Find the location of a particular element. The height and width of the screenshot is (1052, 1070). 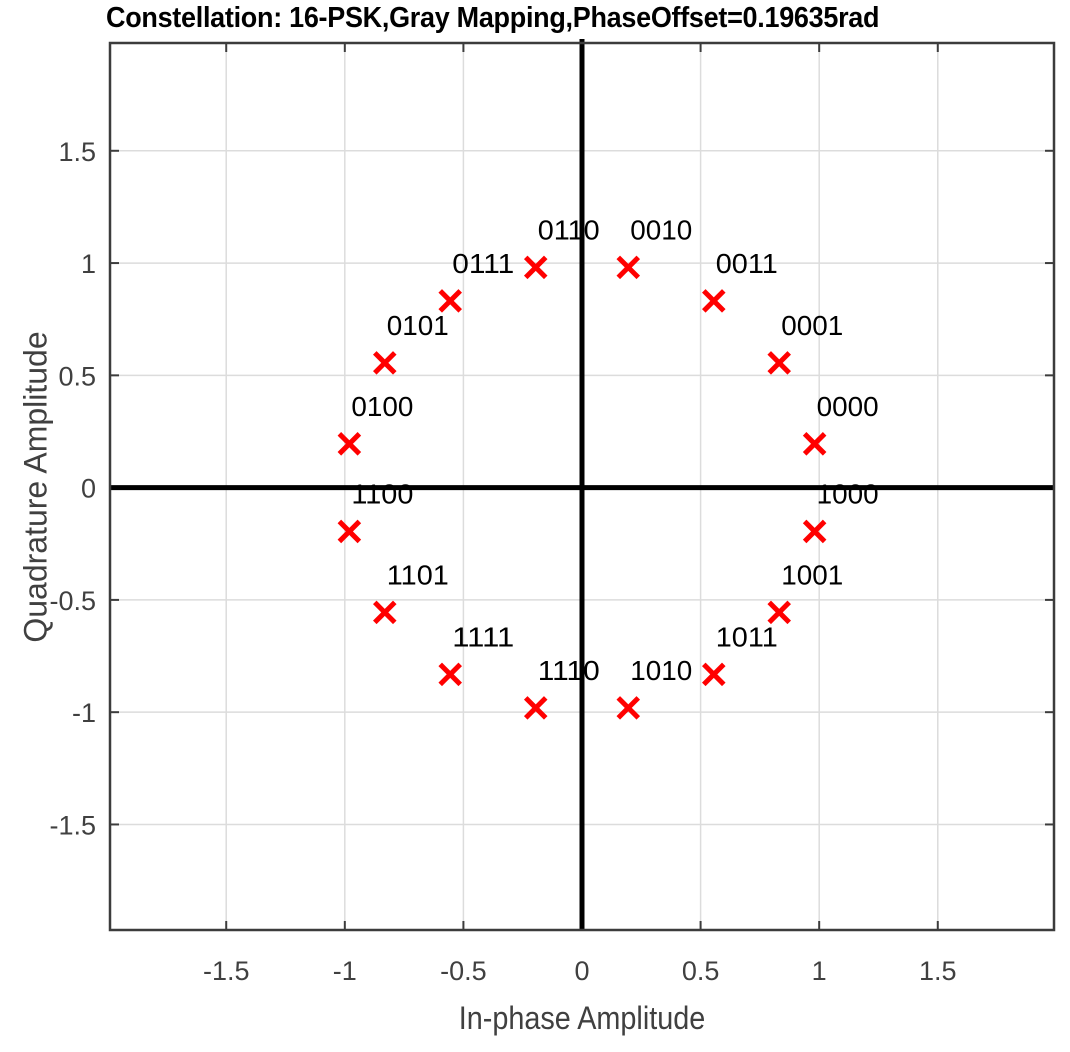

x-tick-label: 0 is located at coordinates (581, 971).